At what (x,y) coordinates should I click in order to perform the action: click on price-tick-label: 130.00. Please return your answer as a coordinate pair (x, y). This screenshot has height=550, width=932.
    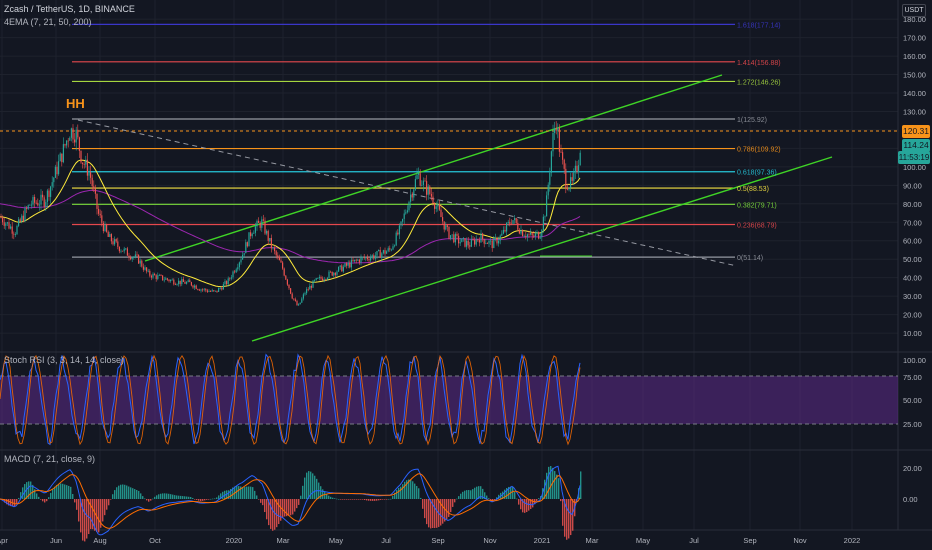
    Looking at the image, I should click on (914, 111).